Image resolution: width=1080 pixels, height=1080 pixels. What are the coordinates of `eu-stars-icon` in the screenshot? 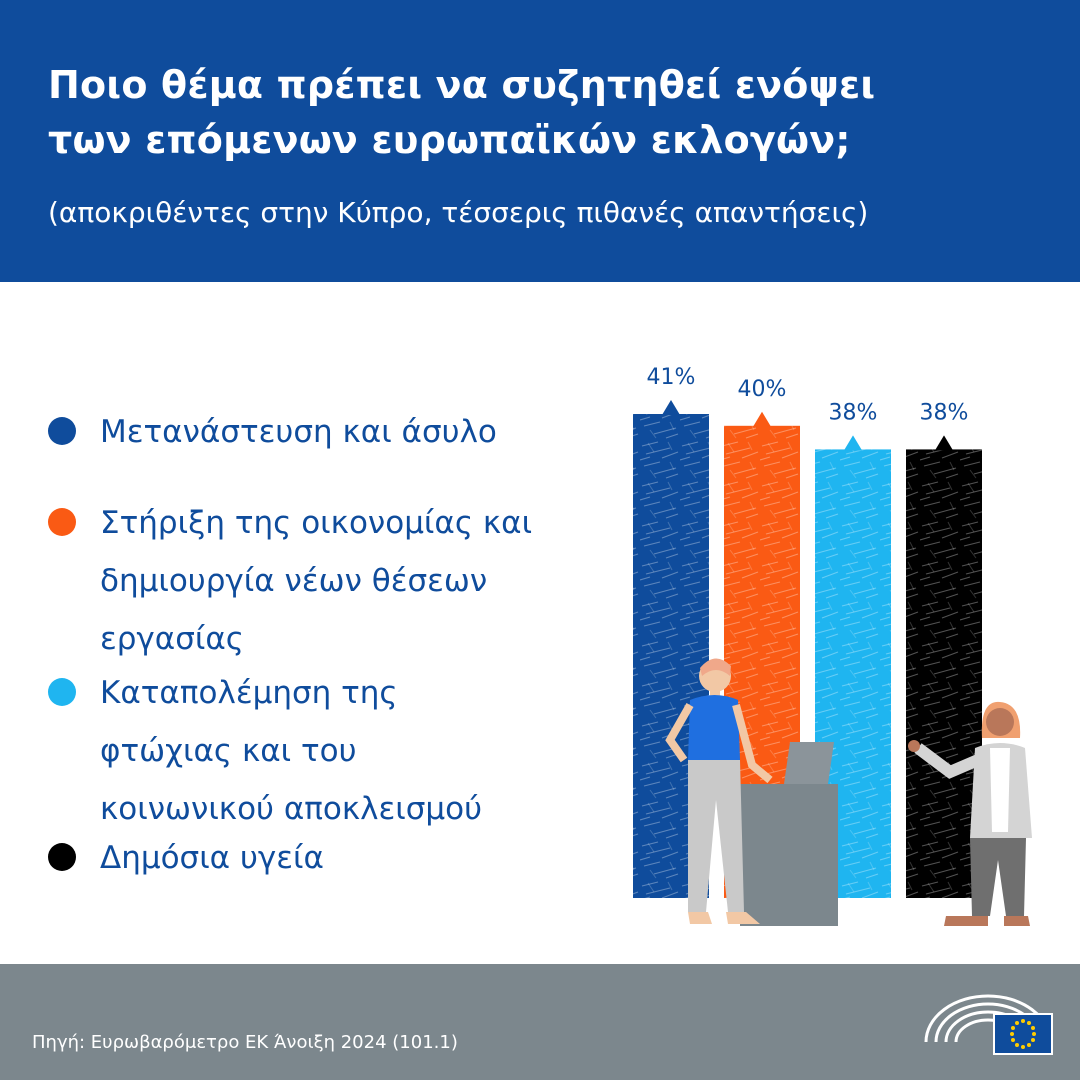 It's located at (1023, 1034).